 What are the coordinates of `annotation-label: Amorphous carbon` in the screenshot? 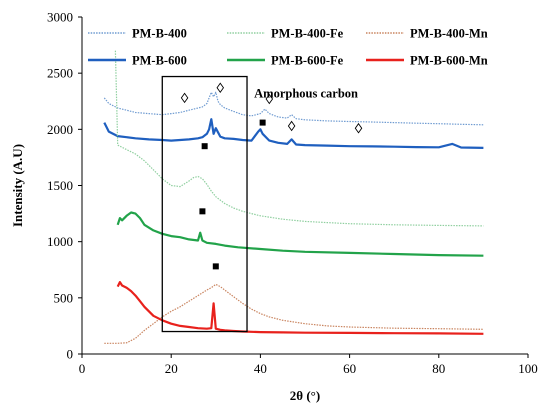 It's located at (306, 93).